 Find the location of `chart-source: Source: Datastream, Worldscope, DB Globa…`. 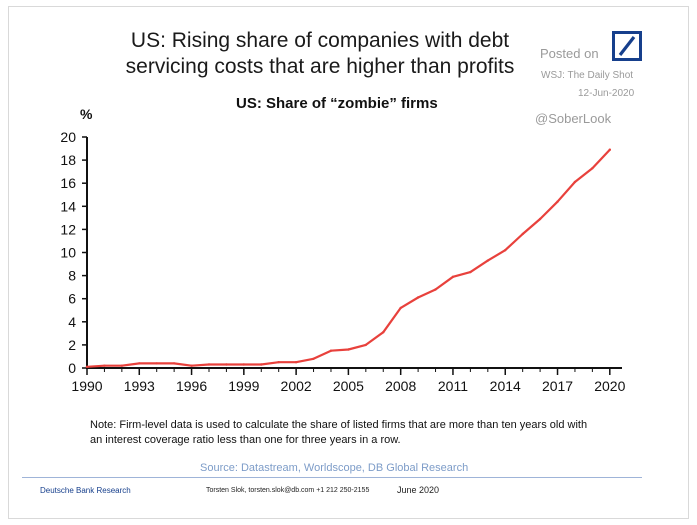

chart-source: Source: Datastream, Worldscope, DB Globa… is located at coordinates (334, 468).